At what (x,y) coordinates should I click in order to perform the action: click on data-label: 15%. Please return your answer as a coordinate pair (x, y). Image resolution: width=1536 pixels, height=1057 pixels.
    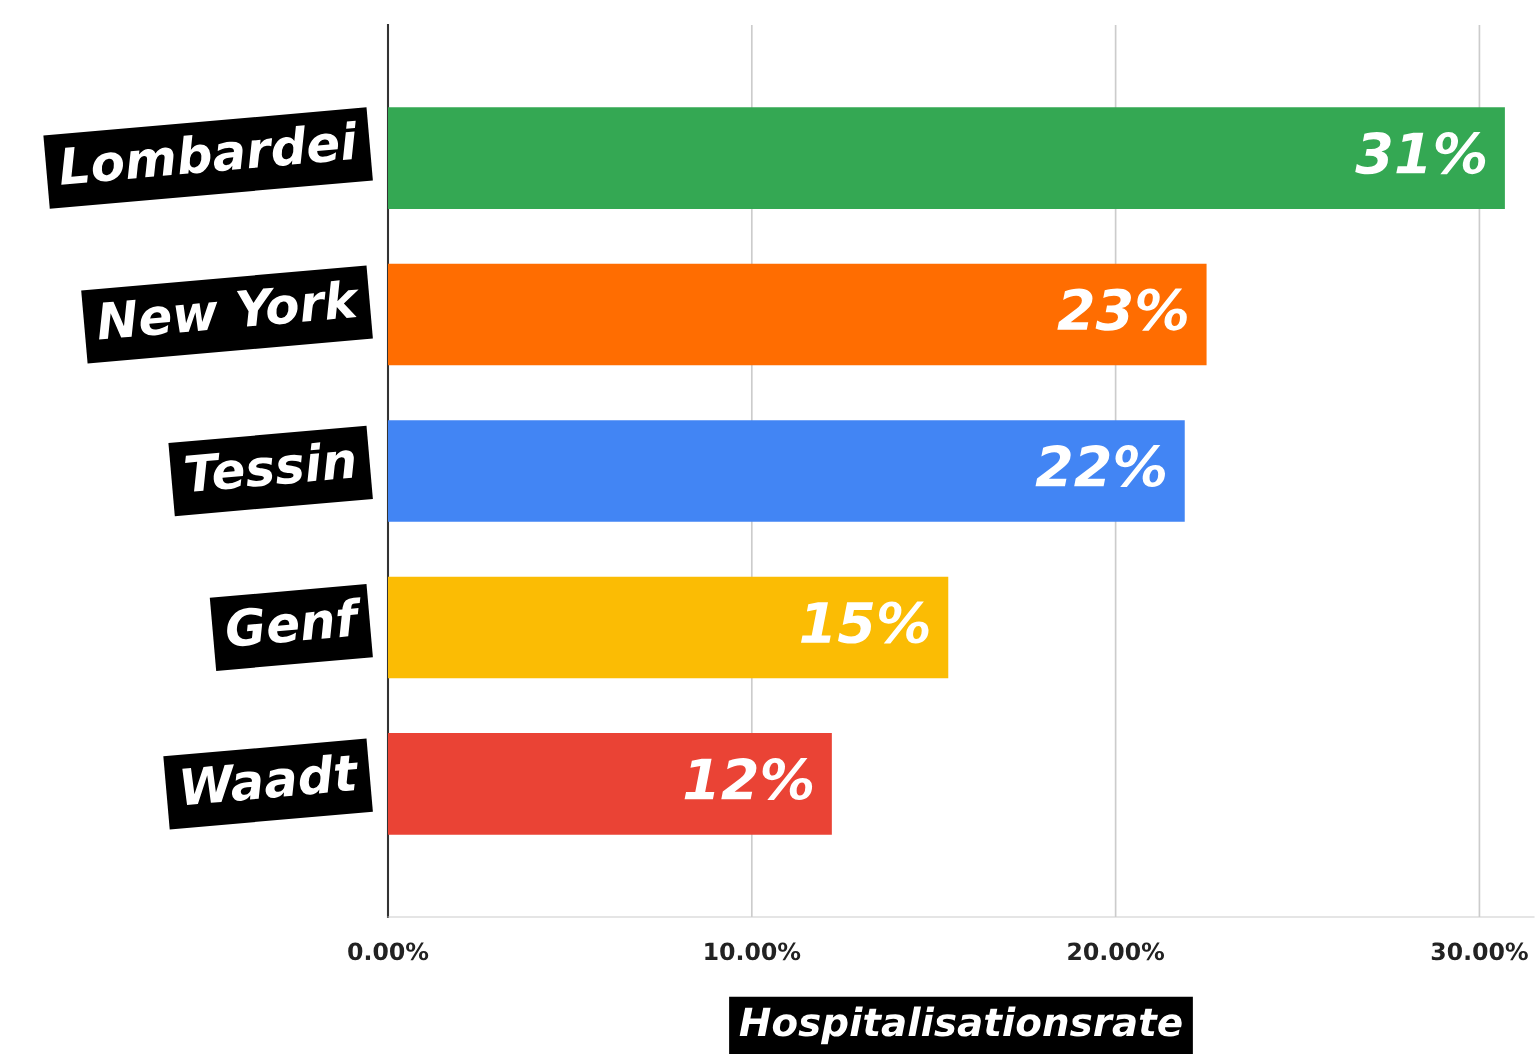
    Looking at the image, I should click on (865, 622).